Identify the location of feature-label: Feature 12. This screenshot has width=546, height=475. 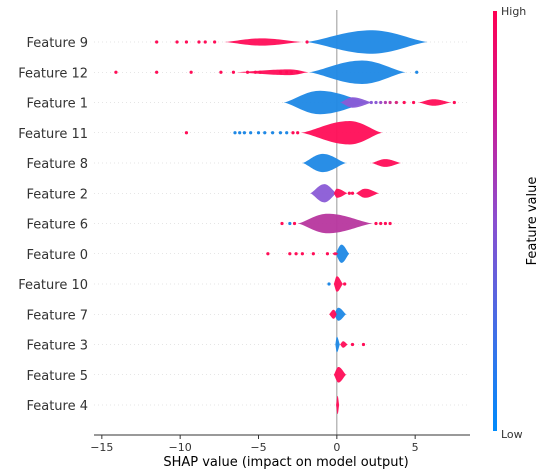
(53, 73).